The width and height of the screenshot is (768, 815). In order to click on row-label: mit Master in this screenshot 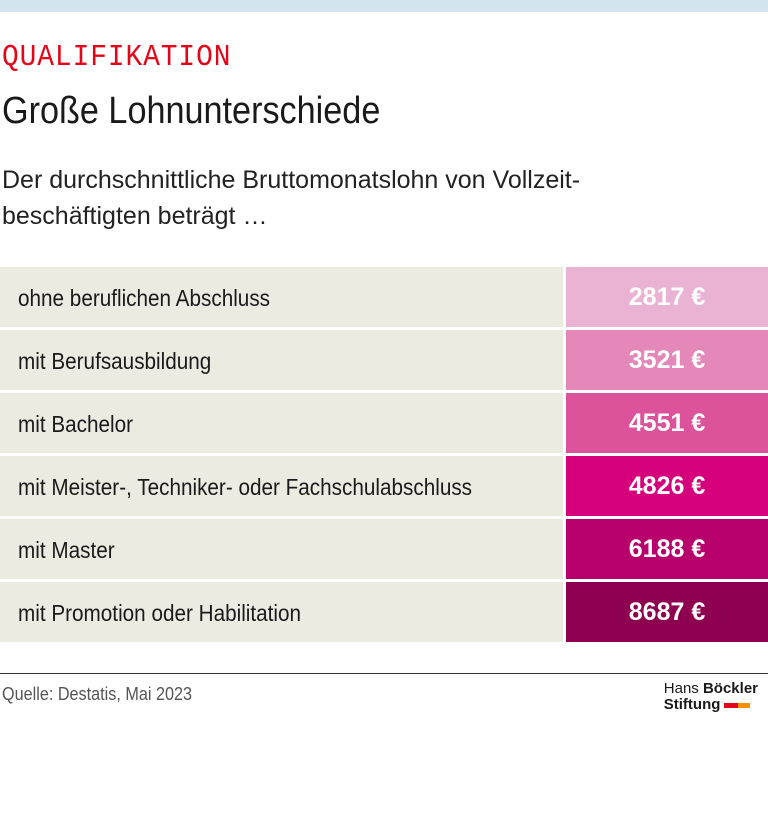, I will do `click(66, 550)`.